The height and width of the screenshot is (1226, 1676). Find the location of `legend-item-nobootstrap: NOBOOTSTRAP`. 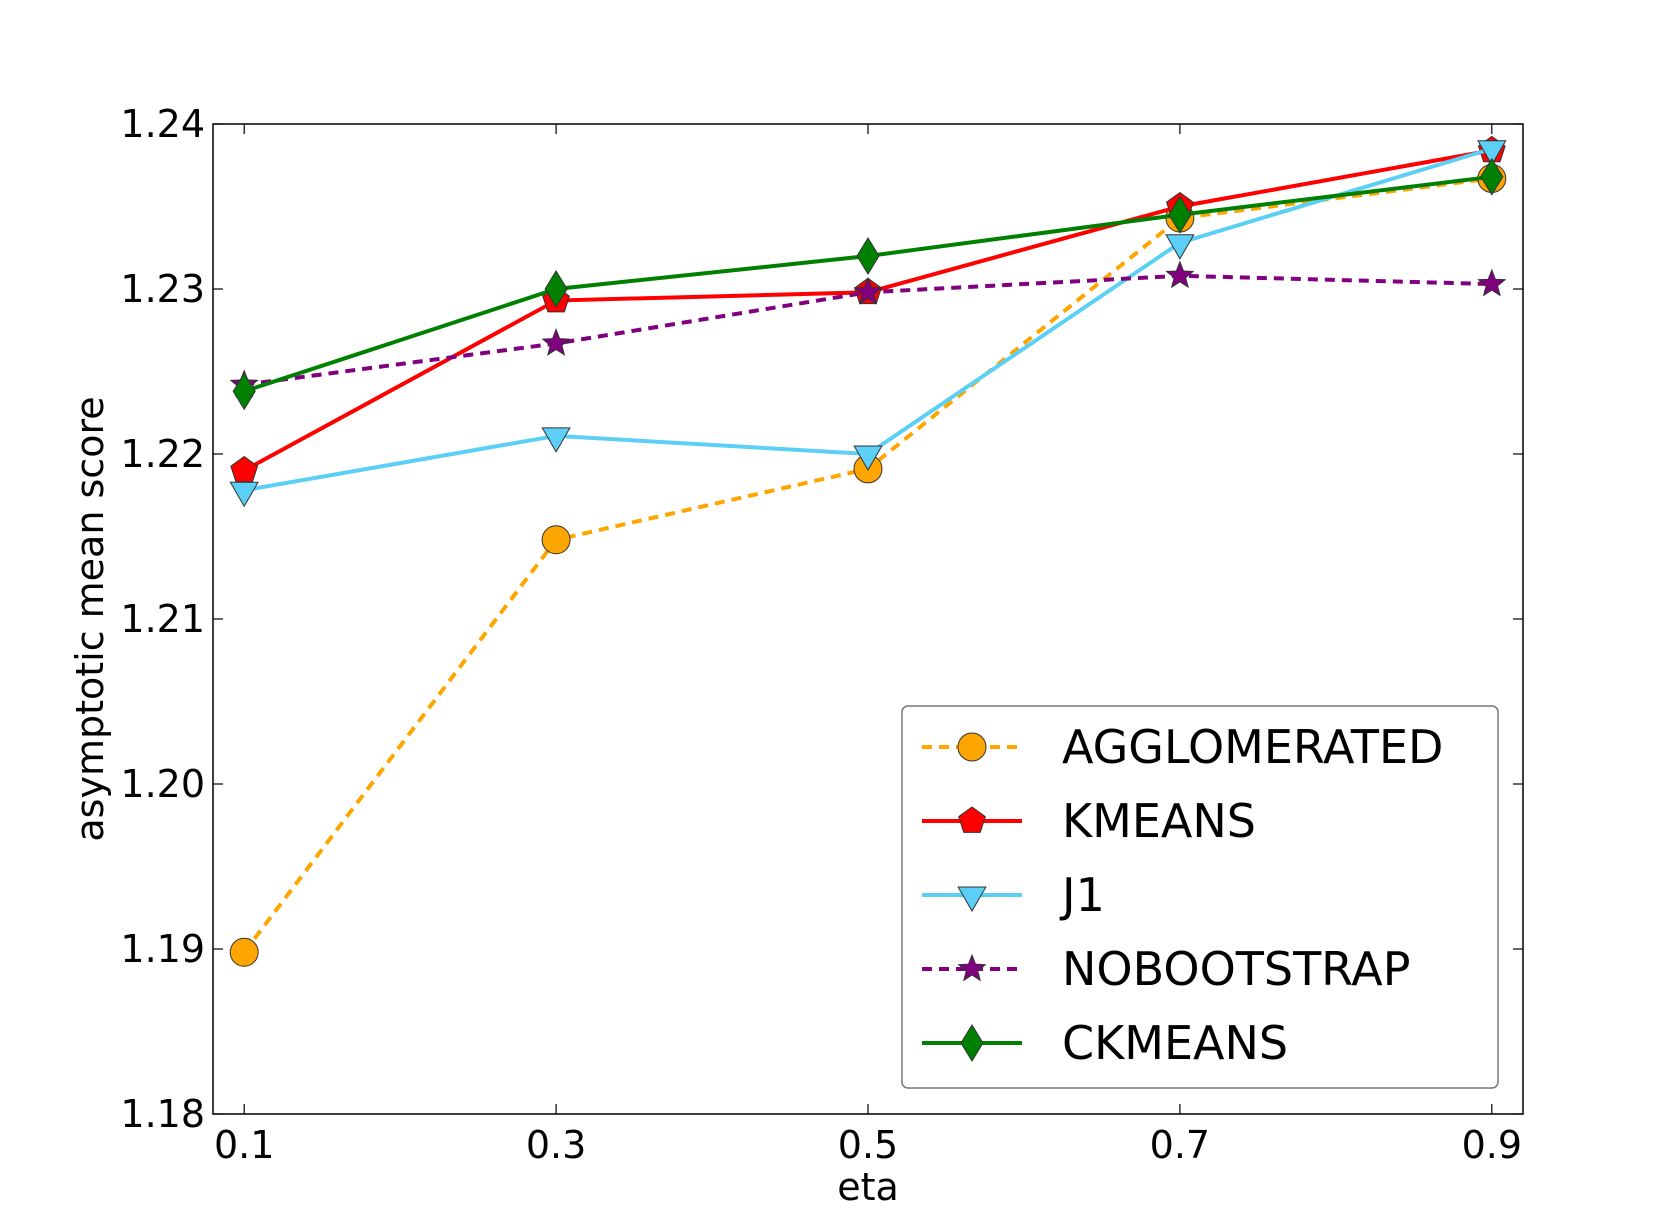

legend-item-nobootstrap: NOBOOTSTRAP is located at coordinates (1166, 969).